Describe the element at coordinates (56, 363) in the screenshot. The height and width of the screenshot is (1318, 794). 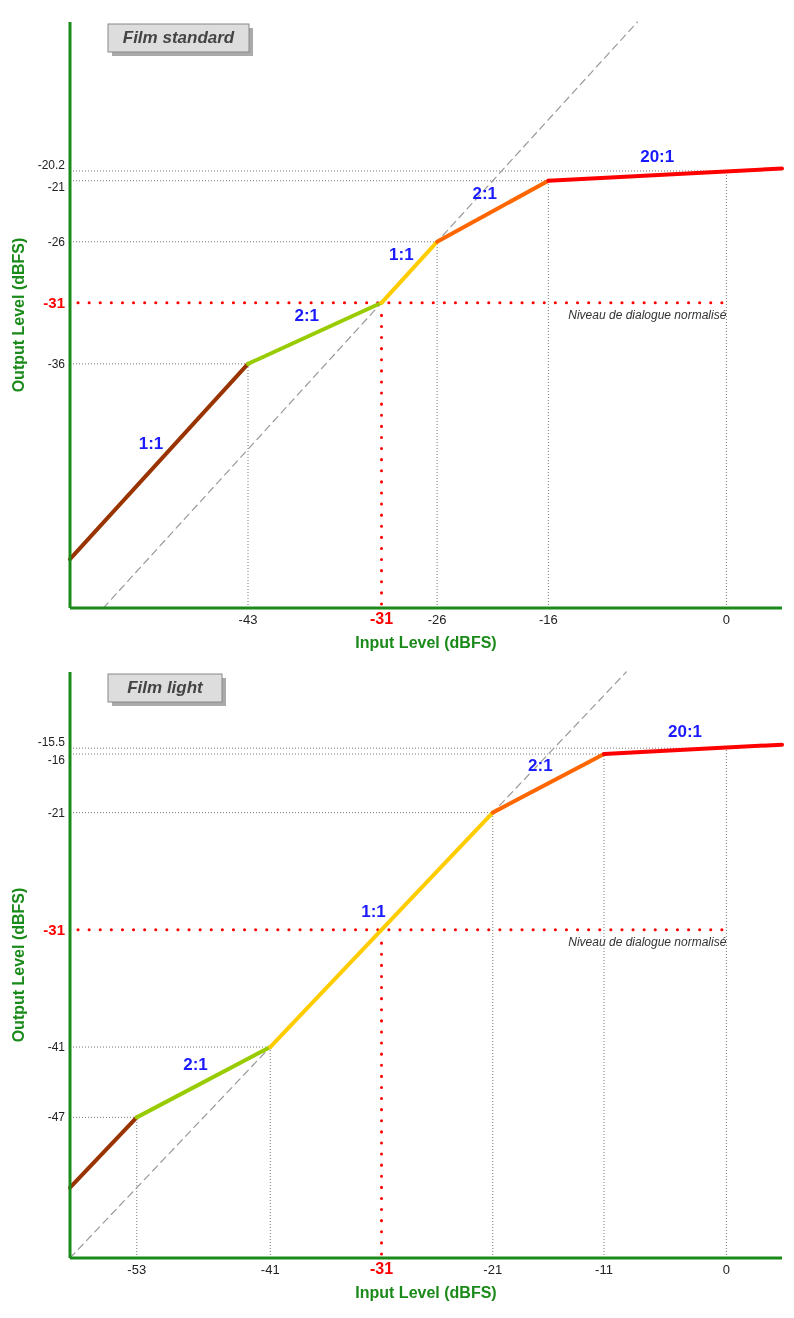
I see `y-tick-label: -36` at that location.